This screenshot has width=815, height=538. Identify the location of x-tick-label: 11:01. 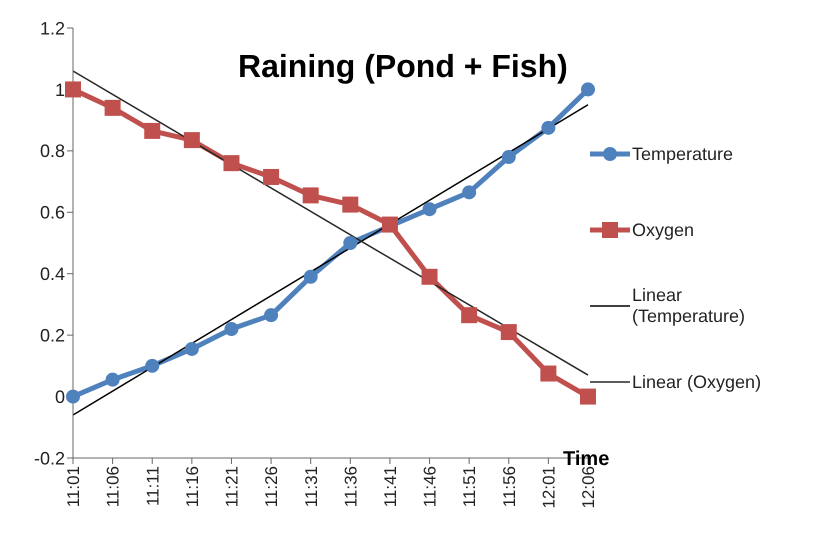
(74, 487).